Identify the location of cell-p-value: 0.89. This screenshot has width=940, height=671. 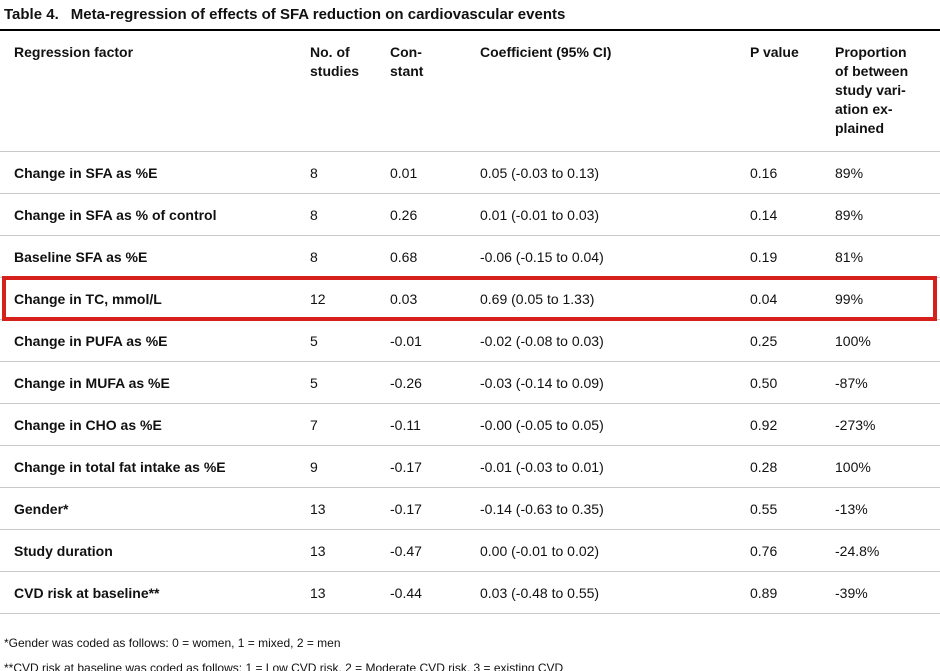
(764, 592).